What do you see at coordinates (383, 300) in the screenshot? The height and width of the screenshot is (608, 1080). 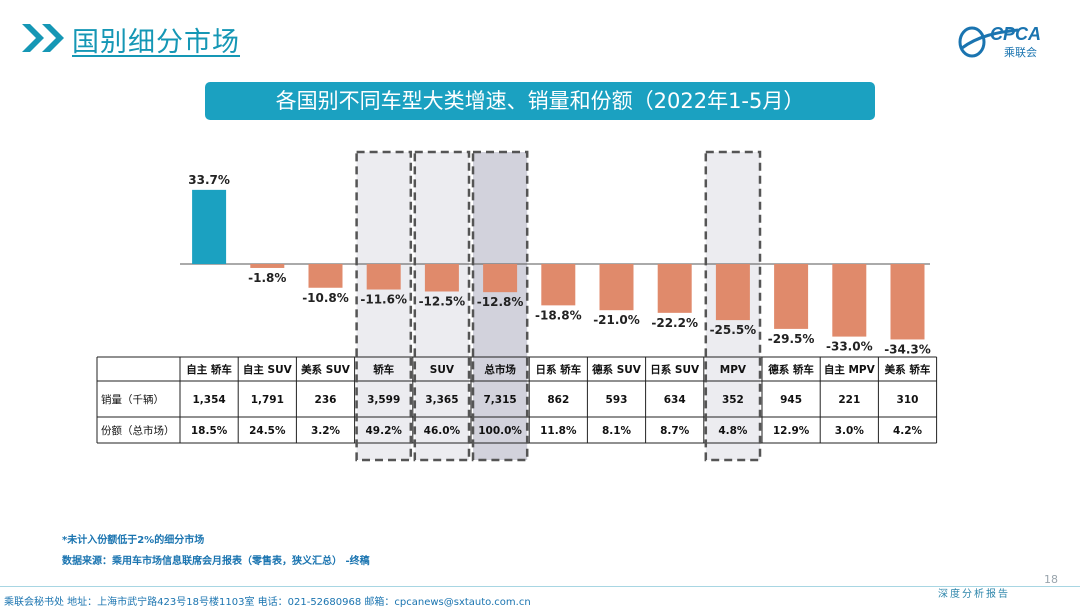 I see `bar-value-label: -11.6%` at bounding box center [383, 300].